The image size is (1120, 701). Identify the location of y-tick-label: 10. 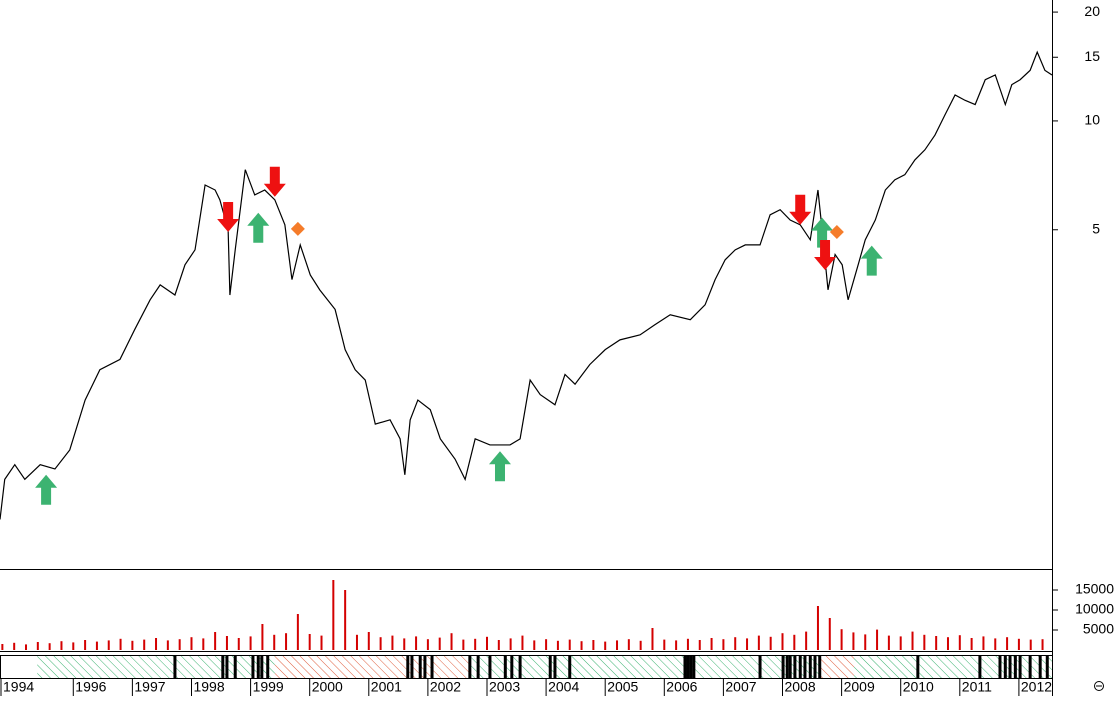
(1092, 120).